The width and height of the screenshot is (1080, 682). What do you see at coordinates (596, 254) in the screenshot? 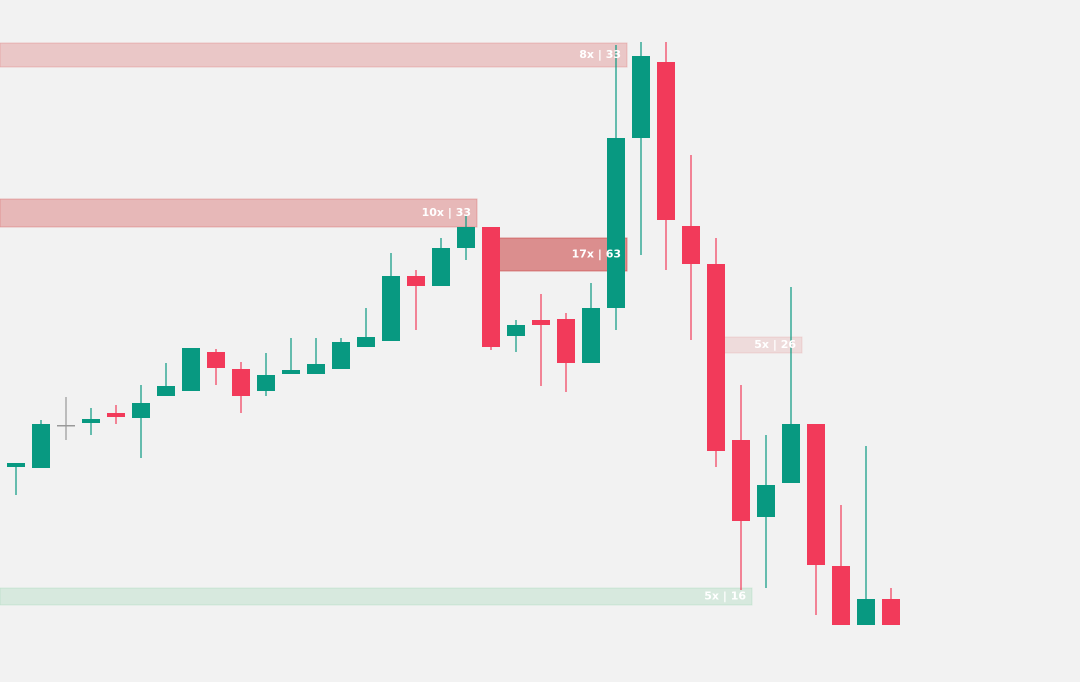
I see `zone-label: 17x | 63` at bounding box center [596, 254].